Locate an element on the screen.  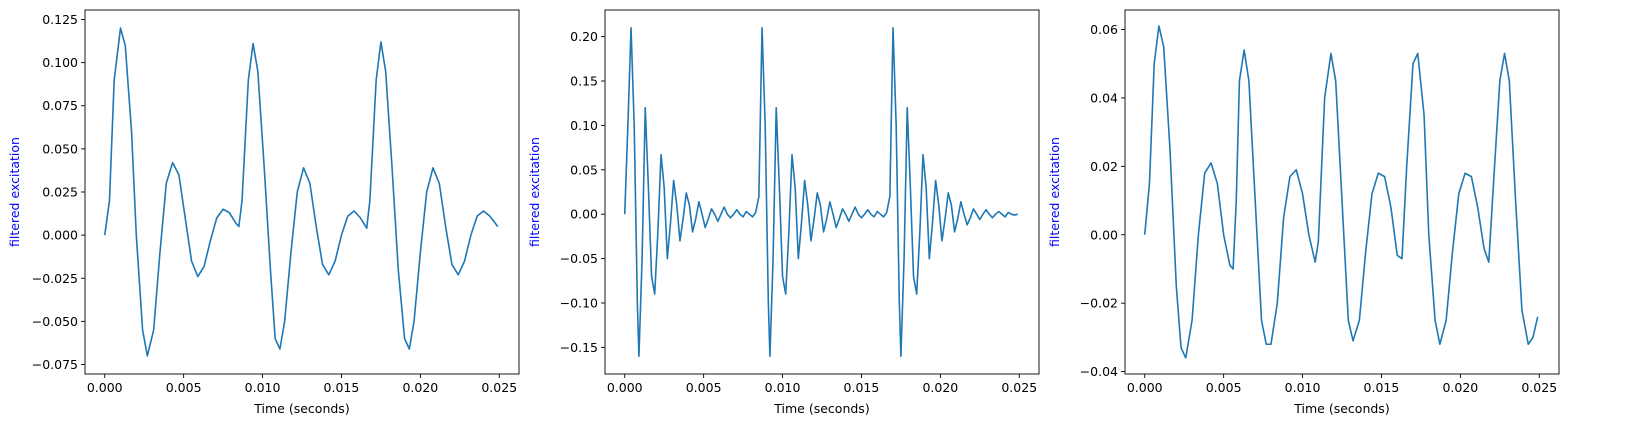
y-tick-label: 0.100 is located at coordinates (60, 62).